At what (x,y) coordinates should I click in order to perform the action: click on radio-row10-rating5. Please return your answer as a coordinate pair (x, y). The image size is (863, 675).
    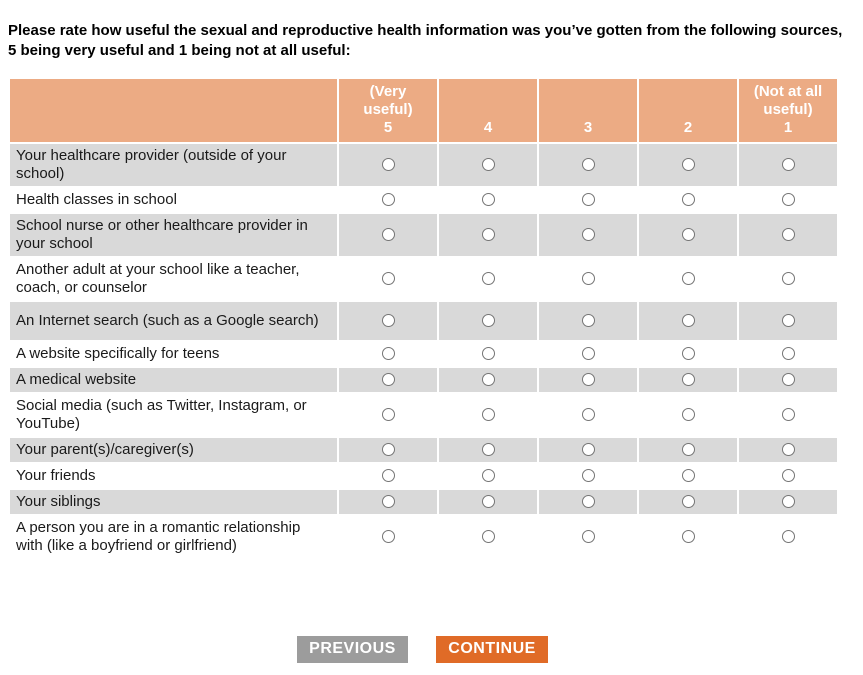
    Looking at the image, I should click on (388, 502).